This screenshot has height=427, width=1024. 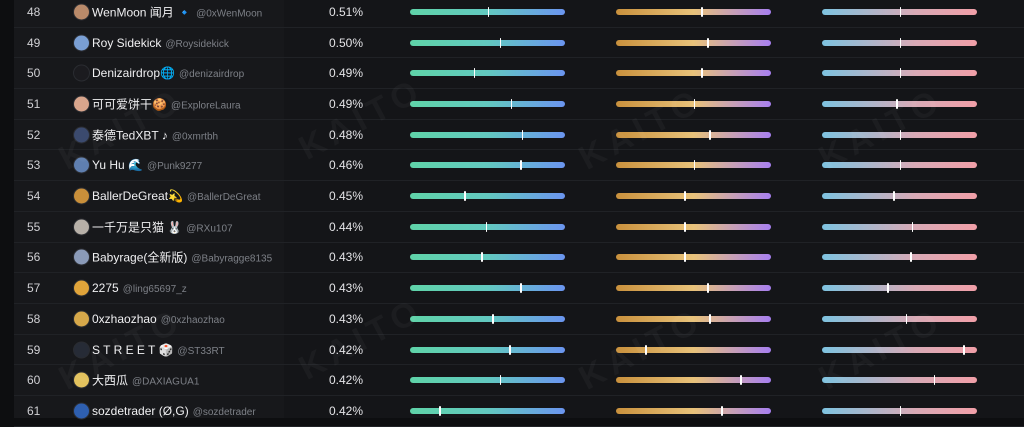 I want to click on table-row: 48 WenMoon 闻月 🔹 @0xWenMoon 0.51%, so click(x=519, y=14).